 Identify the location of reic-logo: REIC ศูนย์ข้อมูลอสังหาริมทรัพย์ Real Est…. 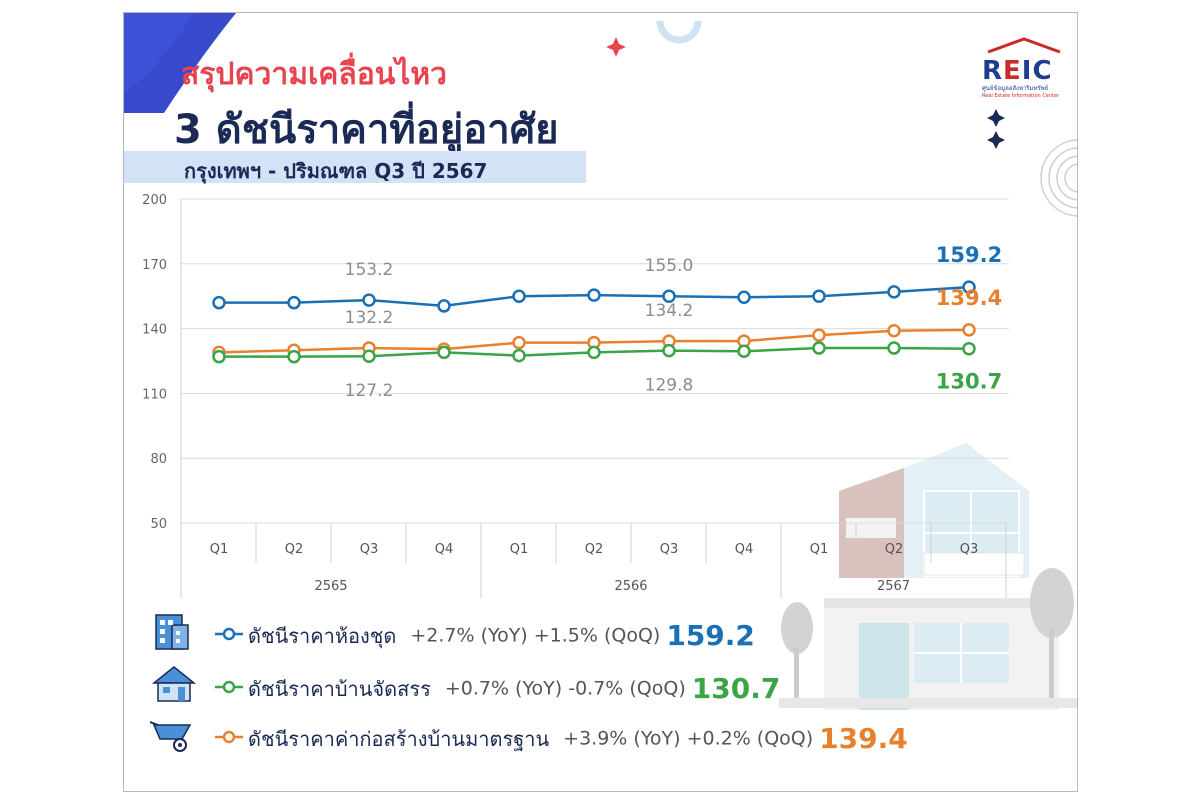
(1024, 68).